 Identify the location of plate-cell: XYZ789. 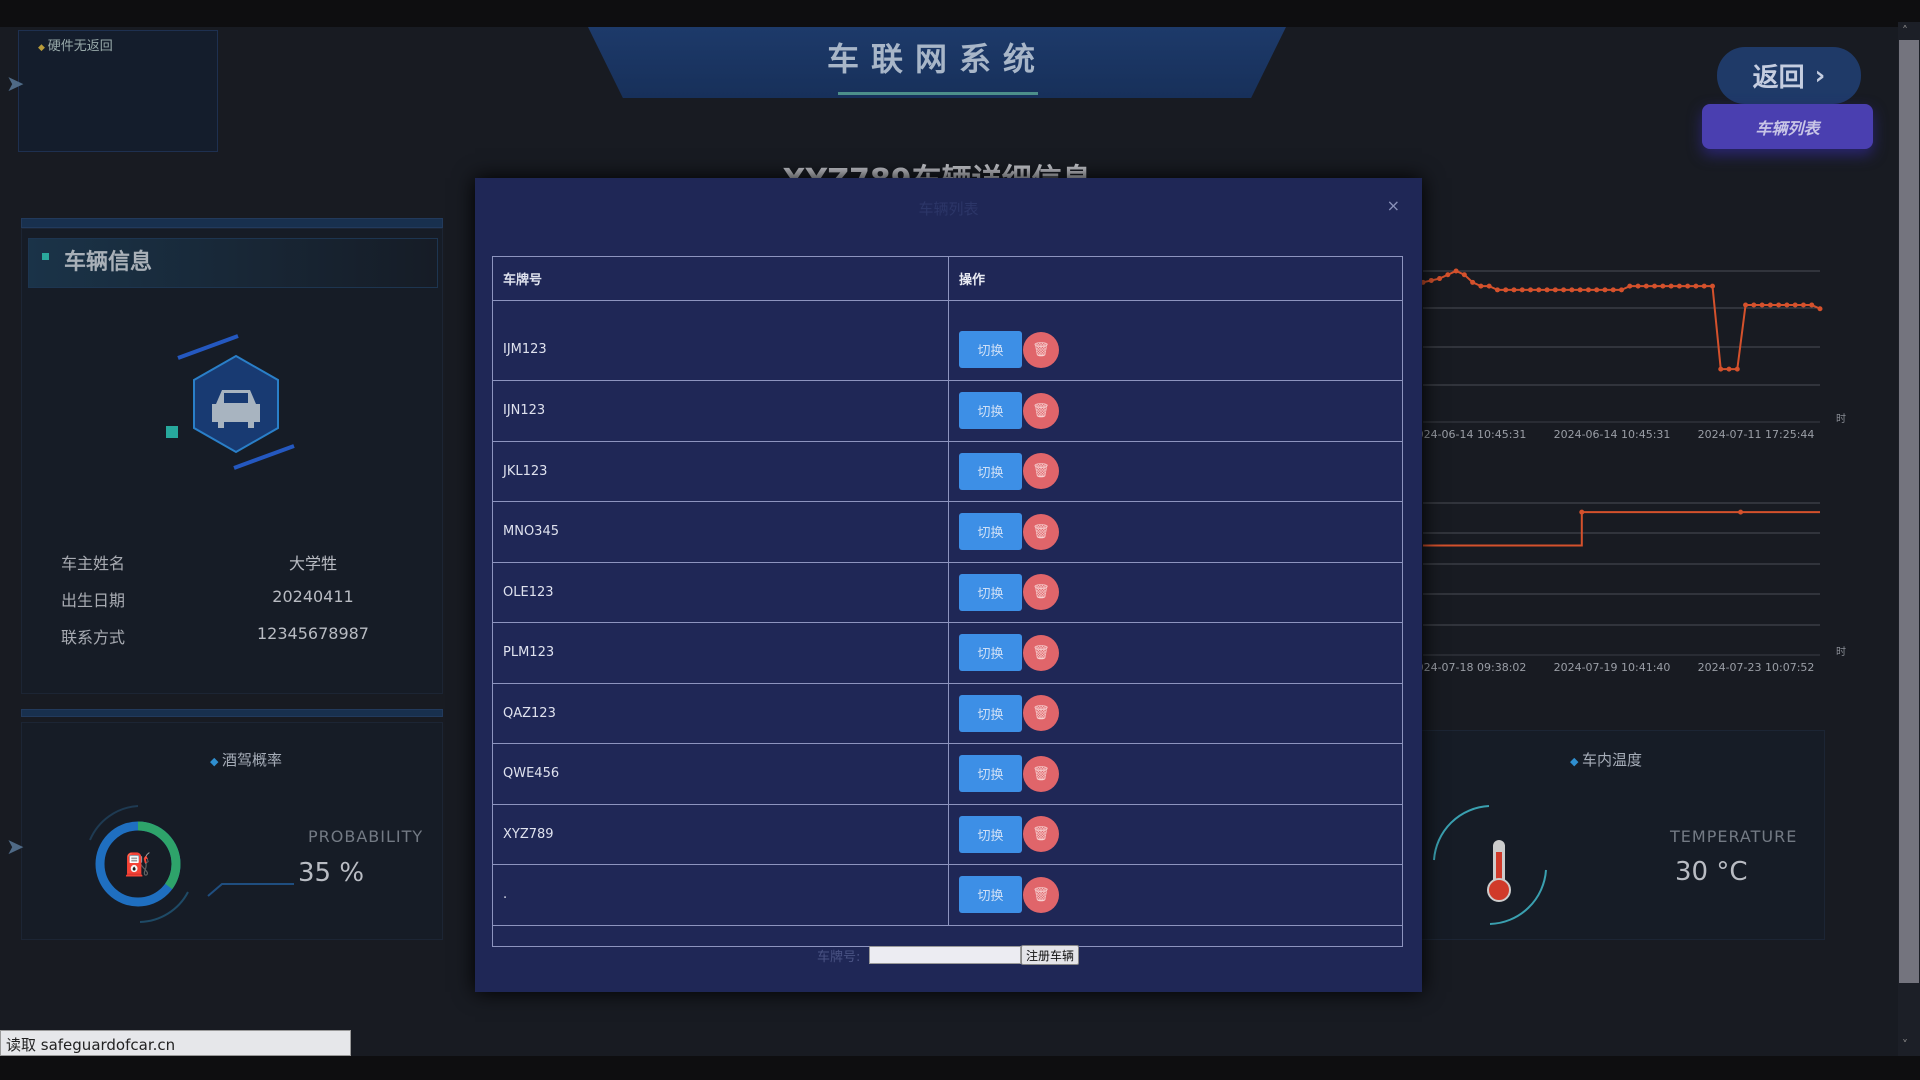
(721, 834).